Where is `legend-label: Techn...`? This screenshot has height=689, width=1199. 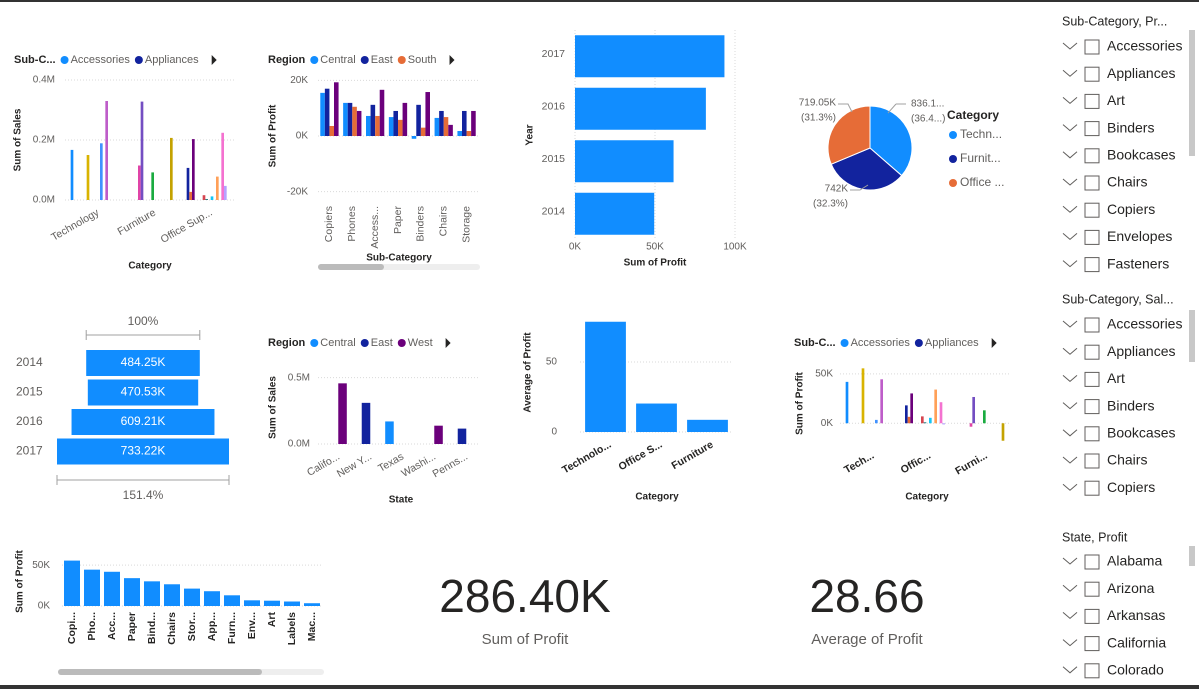
legend-label: Techn... is located at coordinates (981, 134).